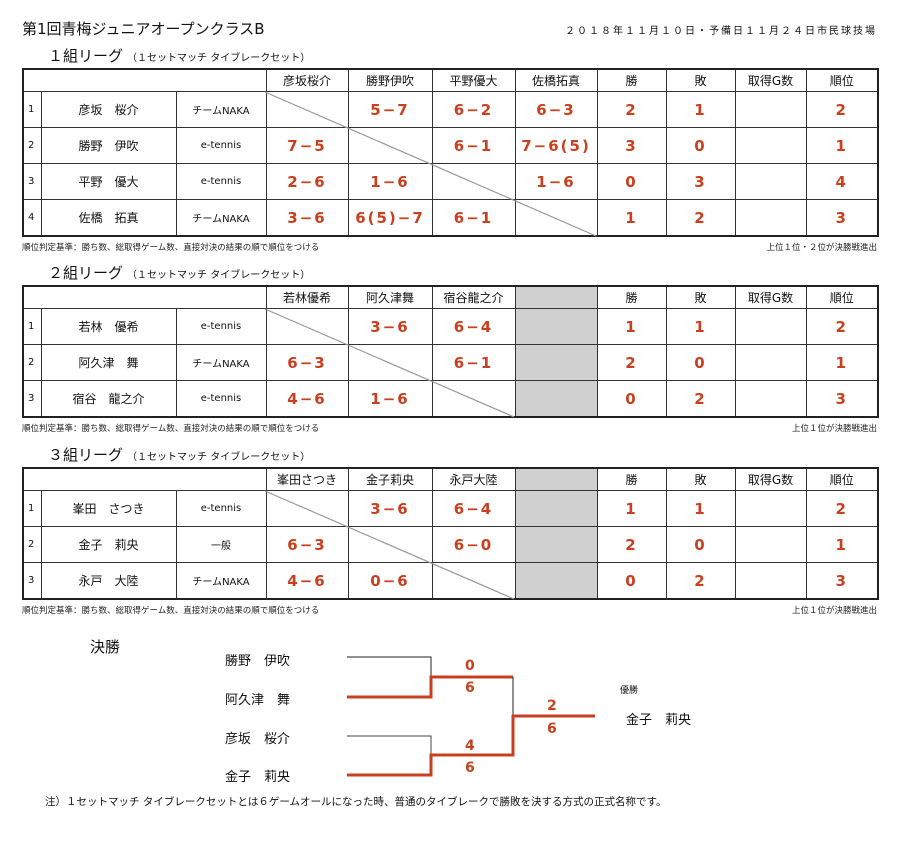 Image resolution: width=921 pixels, height=848 pixels. What do you see at coordinates (86, 273) in the screenshot?
I see `league-title: ２組リーグ` at bounding box center [86, 273].